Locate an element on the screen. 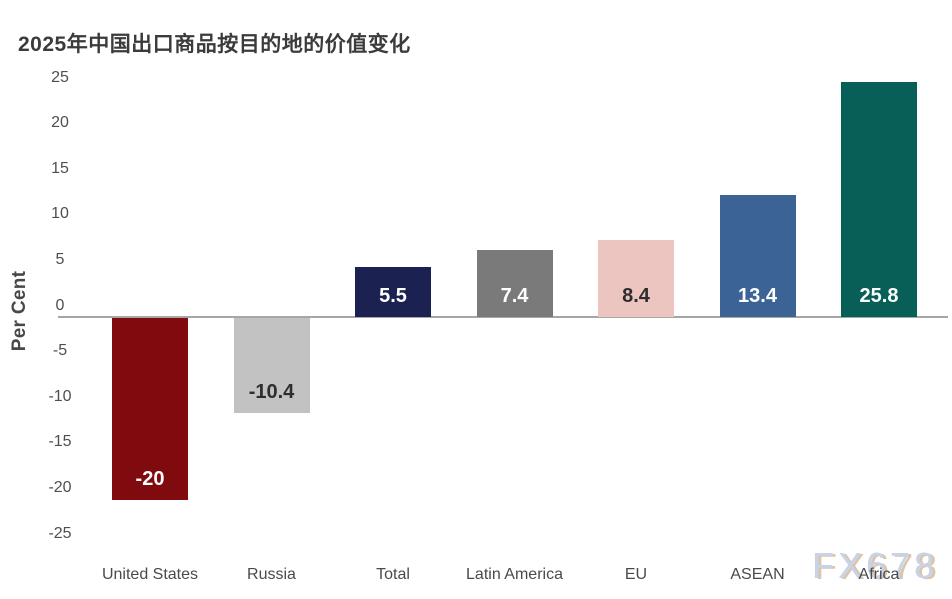 Image resolution: width=952 pixels, height=599 pixels. bar-total: 5.5 is located at coordinates (393, 291).